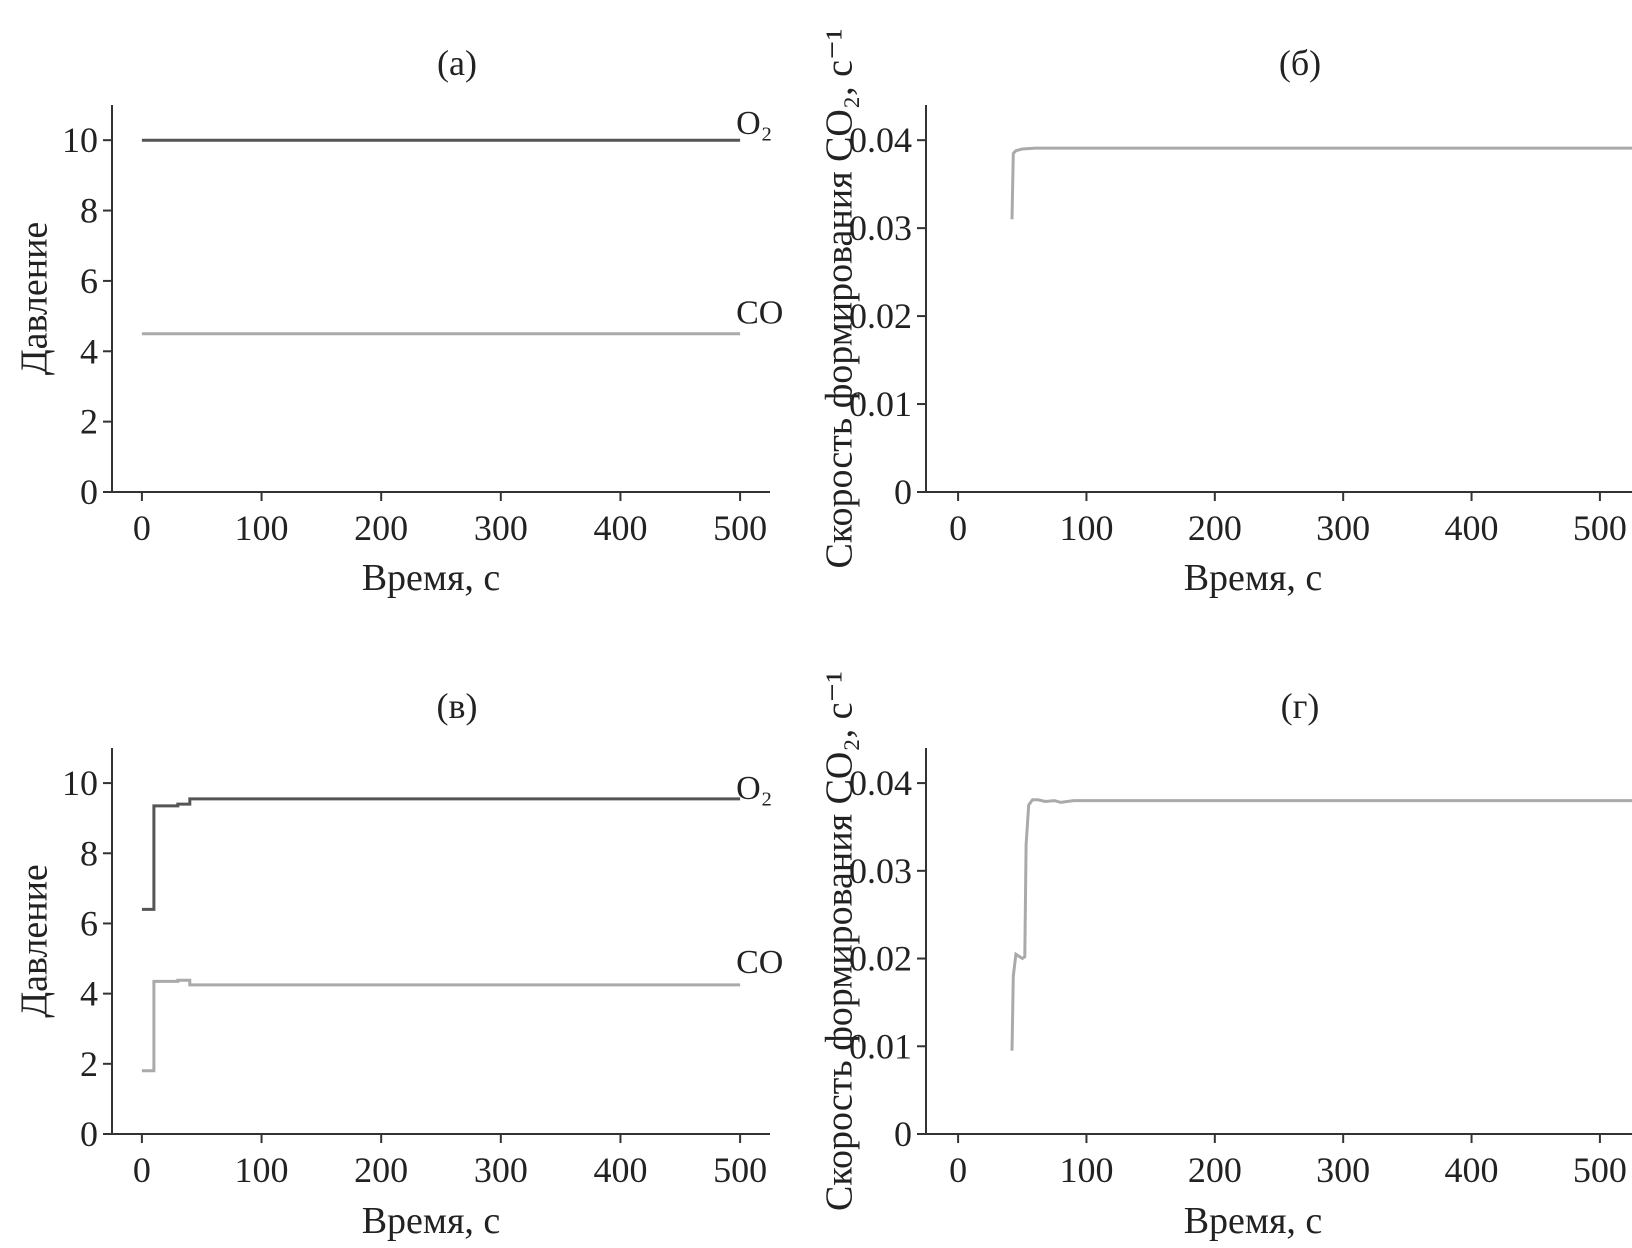 This screenshot has height=1248, width=1632. What do you see at coordinates (457, 63) in the screenshot?
I see `panel-title: (а)` at bounding box center [457, 63].